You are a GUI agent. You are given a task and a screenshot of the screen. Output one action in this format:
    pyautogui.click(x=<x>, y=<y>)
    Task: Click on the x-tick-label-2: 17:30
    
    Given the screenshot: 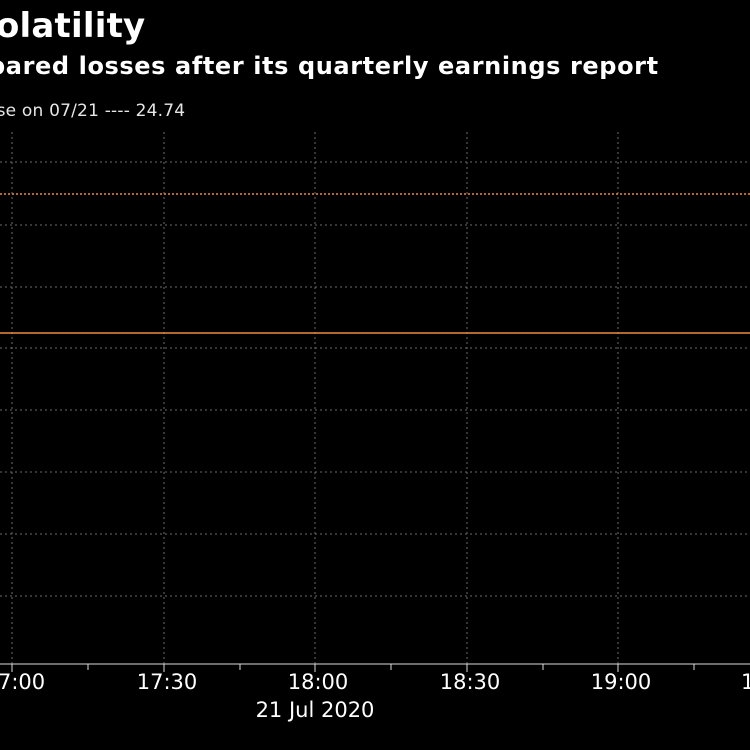 What is the action you would take?
    pyautogui.click(x=167, y=682)
    